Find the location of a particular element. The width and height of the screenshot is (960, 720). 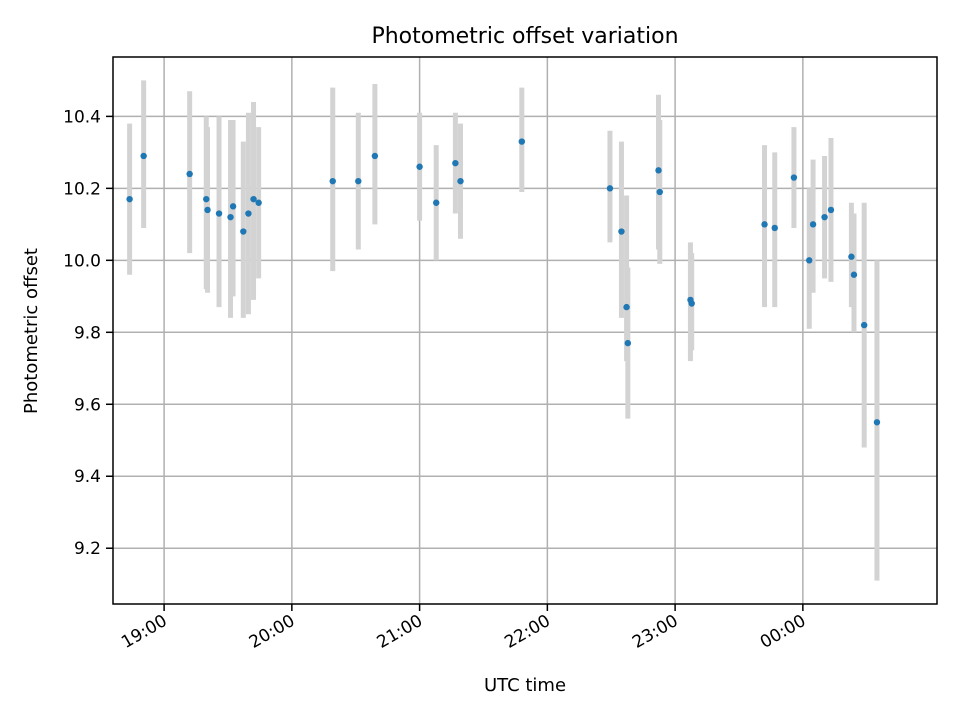

x-tick-label: 22:00 is located at coordinates (527, 632).